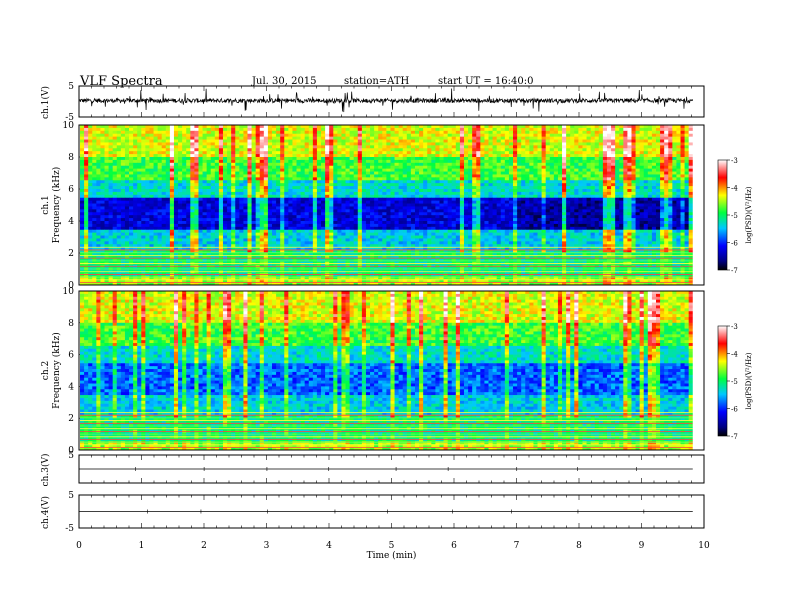  What do you see at coordinates (71, 286) in the screenshot?
I see `ch1-spec-tick-label: 0` at bounding box center [71, 286].